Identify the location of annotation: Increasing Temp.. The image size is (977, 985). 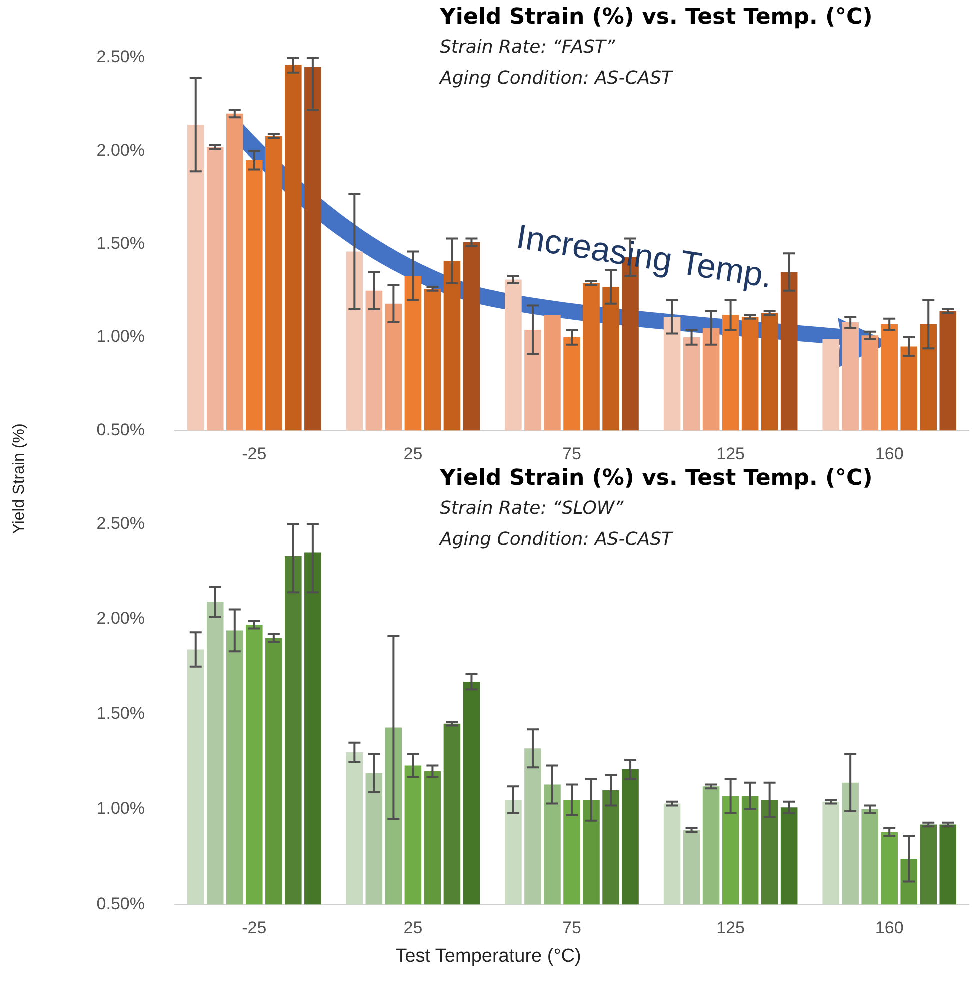
(645, 257).